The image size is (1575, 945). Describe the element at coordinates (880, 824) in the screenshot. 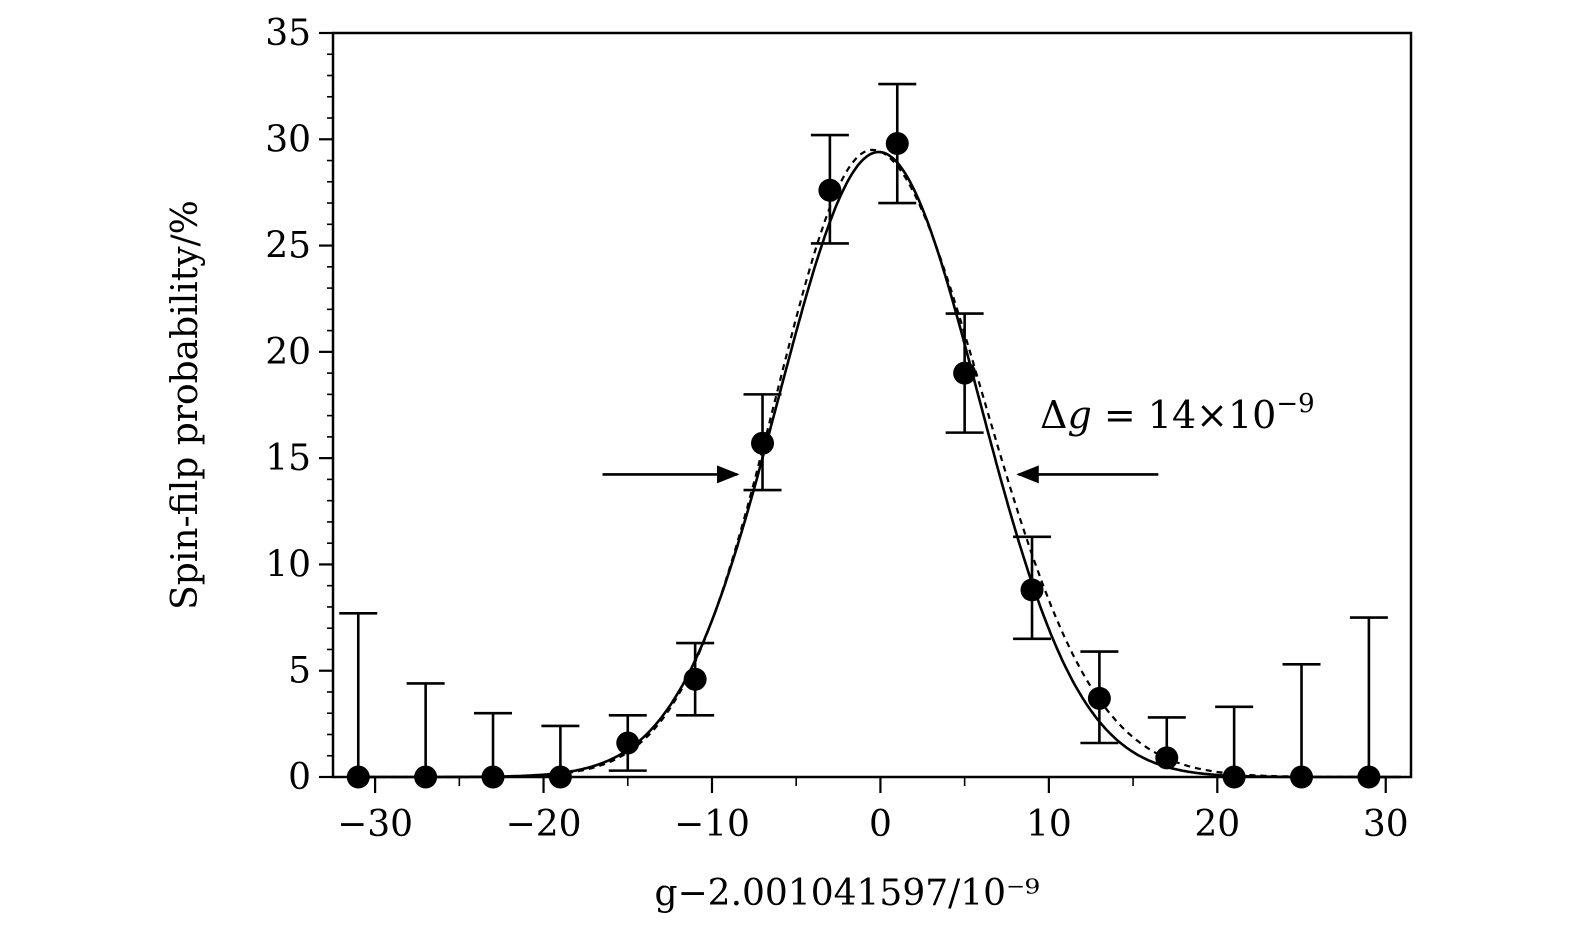

I see `x-tick-label: 0` at that location.